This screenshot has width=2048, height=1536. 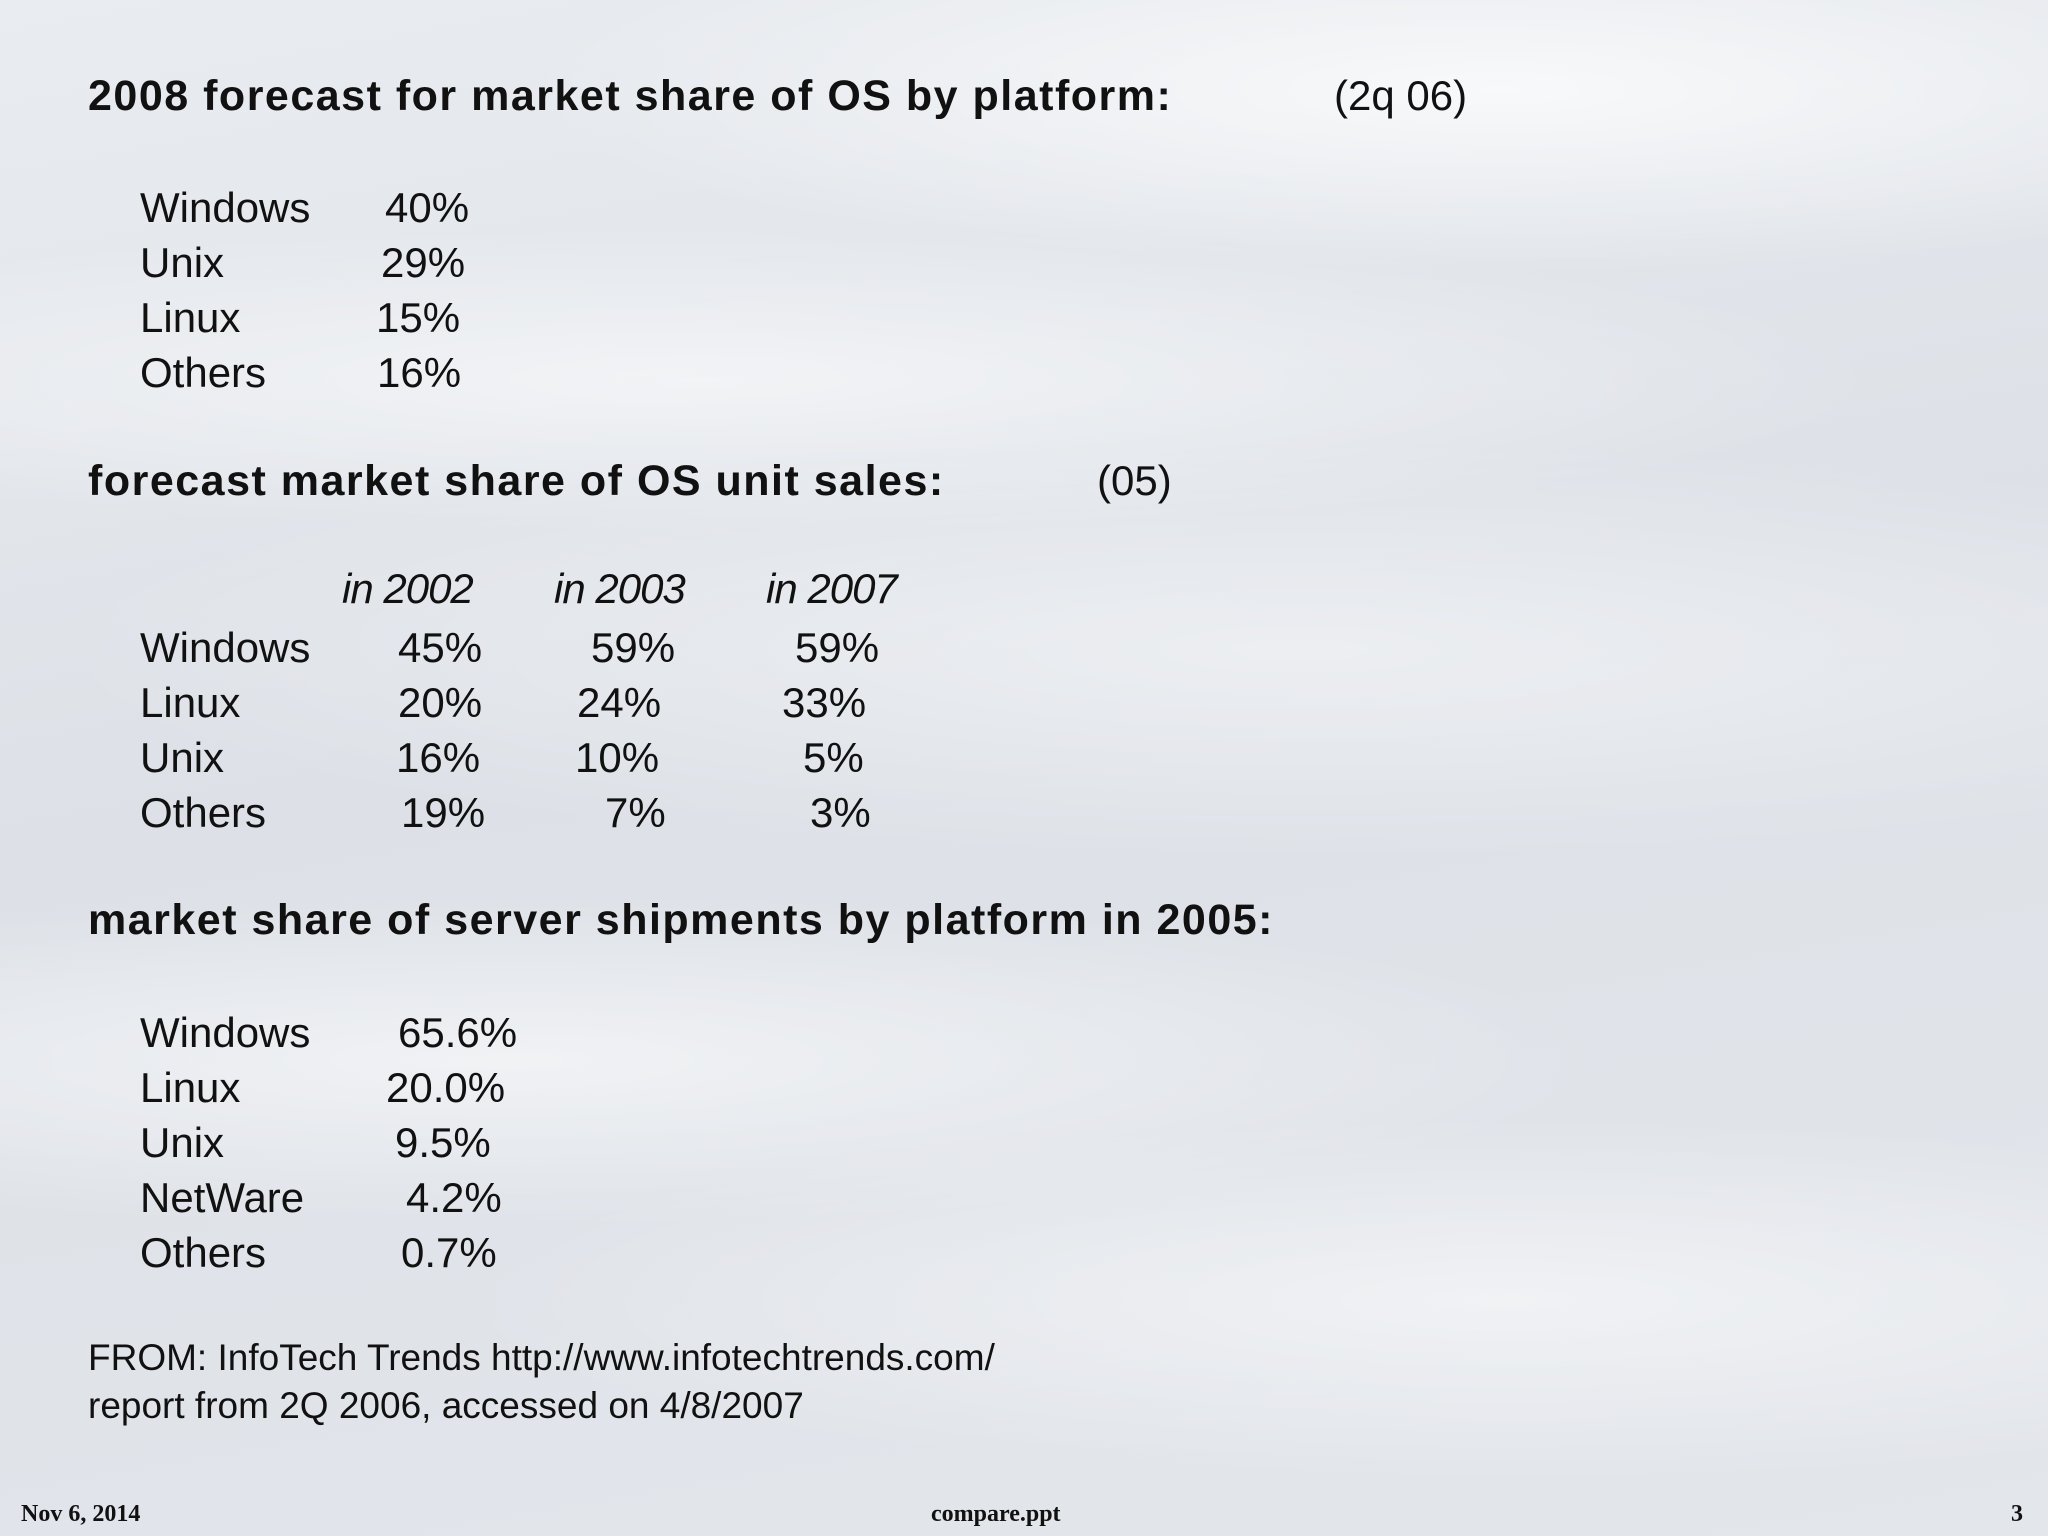 What do you see at coordinates (222, 1197) in the screenshot?
I see `section3-os-3: NetWare` at bounding box center [222, 1197].